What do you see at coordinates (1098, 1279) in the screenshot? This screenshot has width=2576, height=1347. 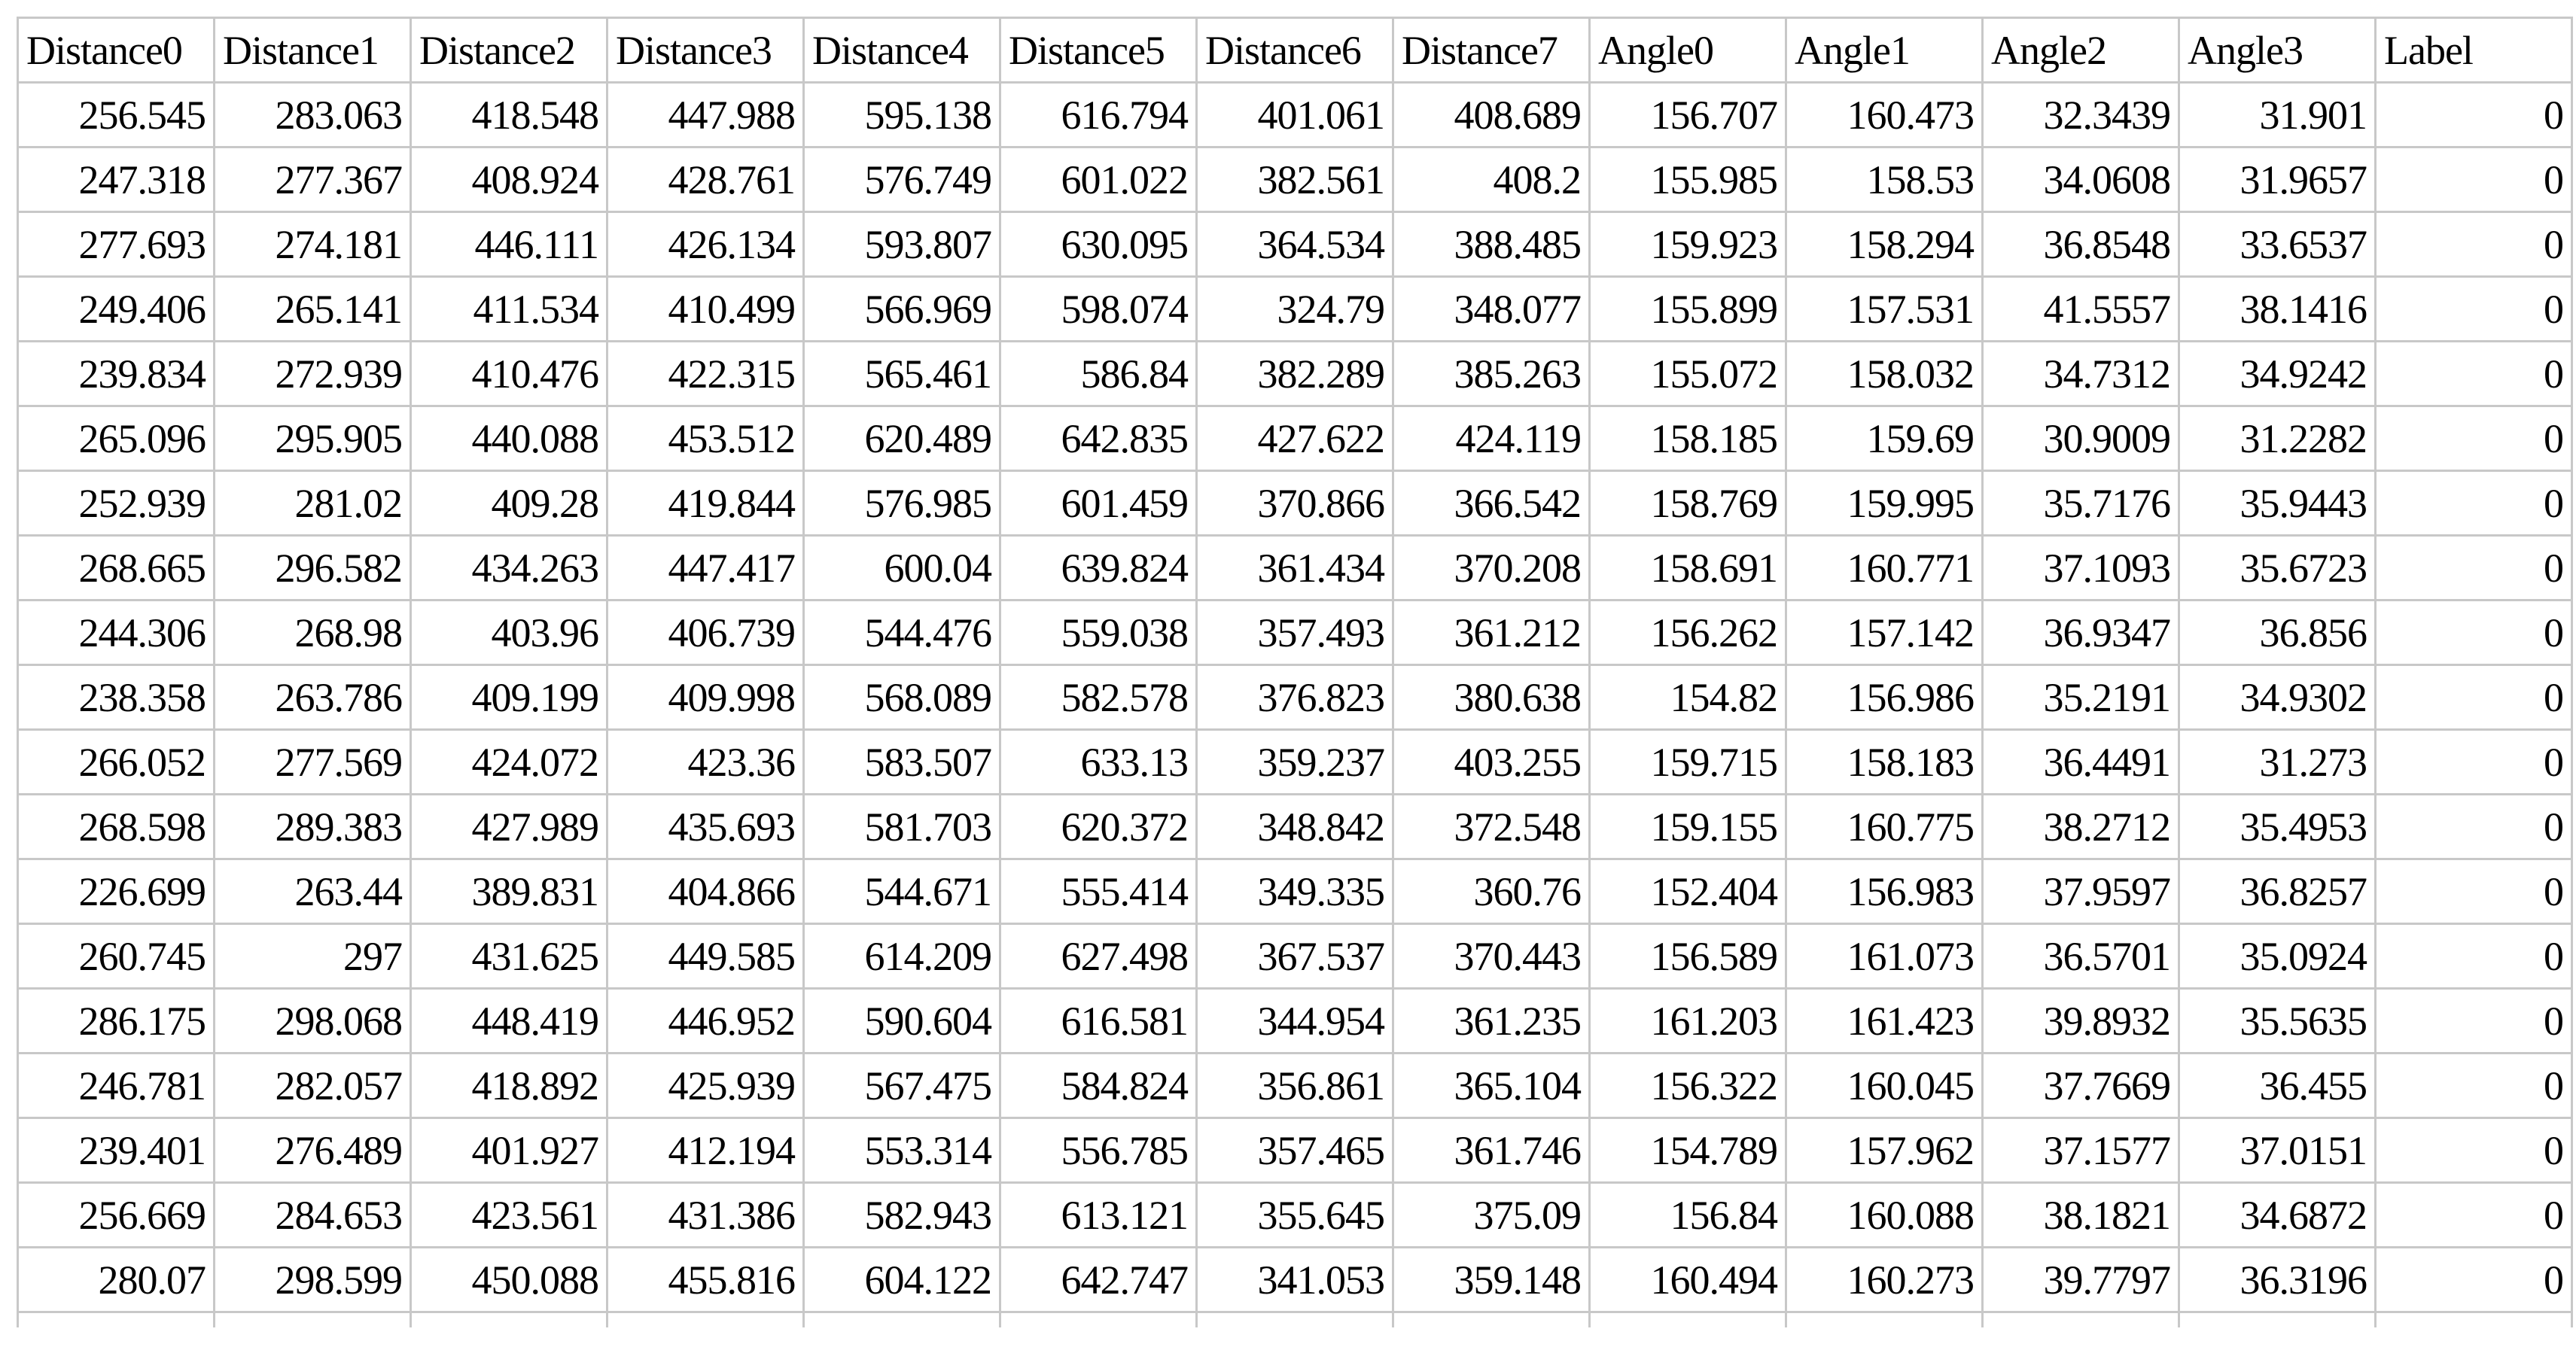 I see `cell: 642.747` at bounding box center [1098, 1279].